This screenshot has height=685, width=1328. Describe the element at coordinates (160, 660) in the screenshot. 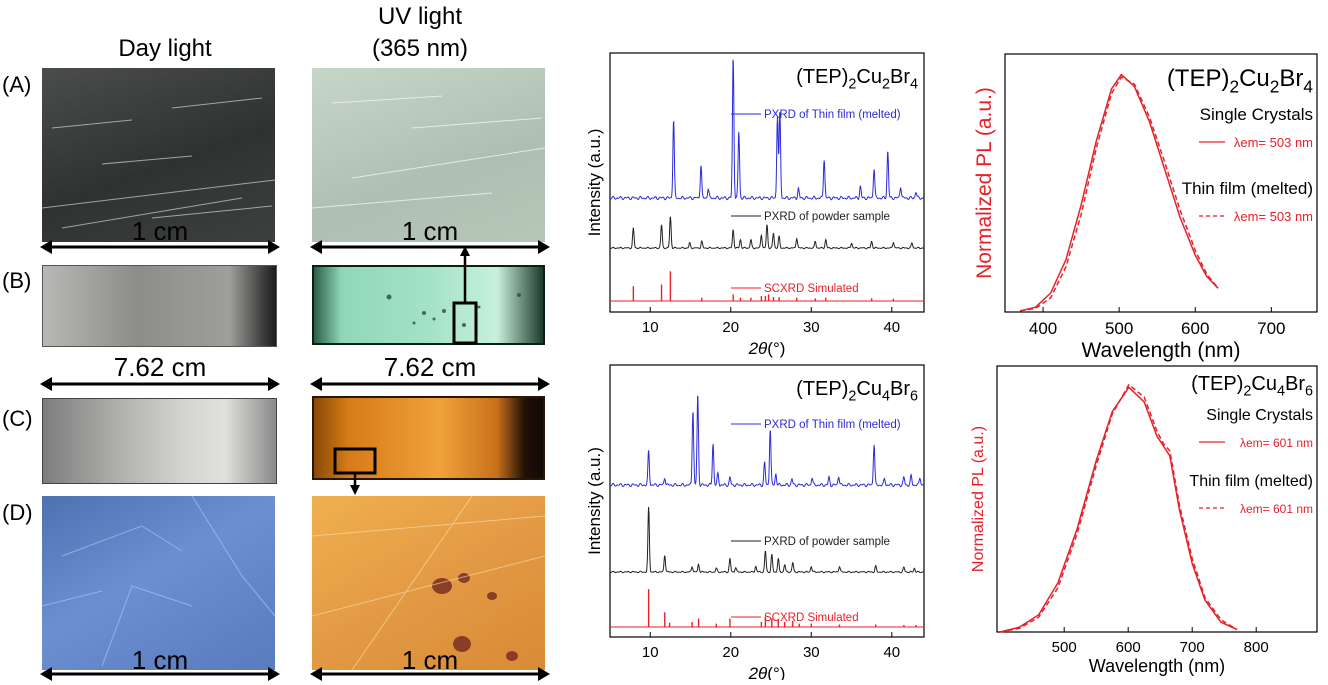

I see `scale-label-d-day: 1 cm` at that location.